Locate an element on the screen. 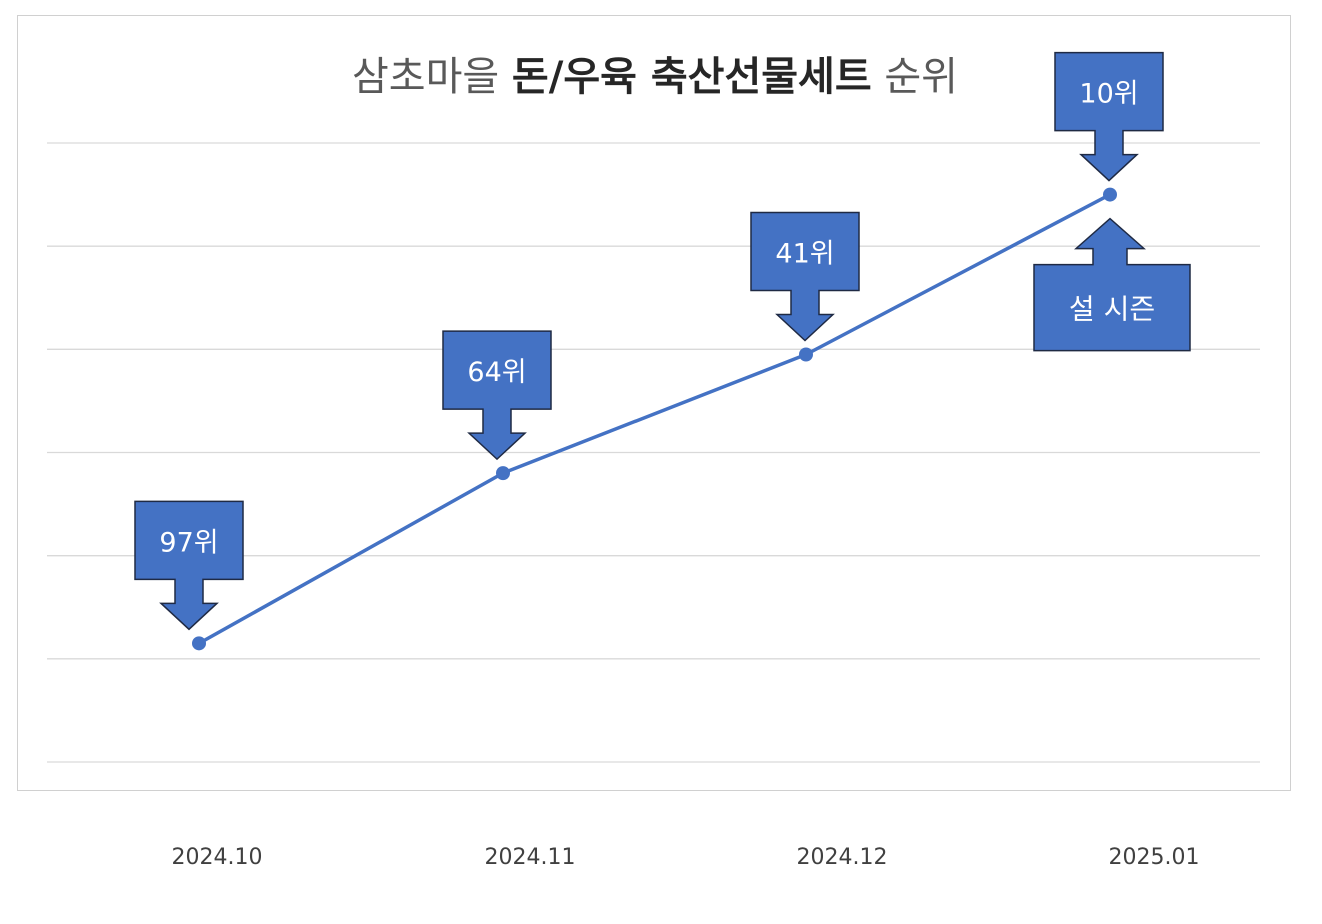 This screenshot has width=1322, height=924. data-label: 64위 is located at coordinates (496, 372).